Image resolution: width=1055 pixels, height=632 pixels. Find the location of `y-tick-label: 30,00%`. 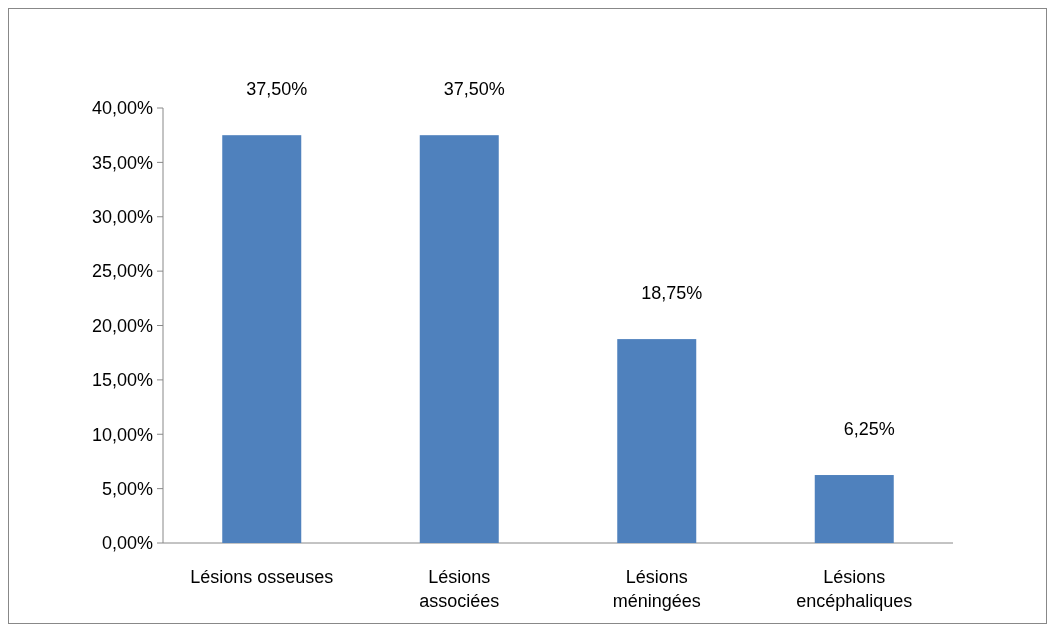

y-tick-label: 30,00% is located at coordinates (122, 217).